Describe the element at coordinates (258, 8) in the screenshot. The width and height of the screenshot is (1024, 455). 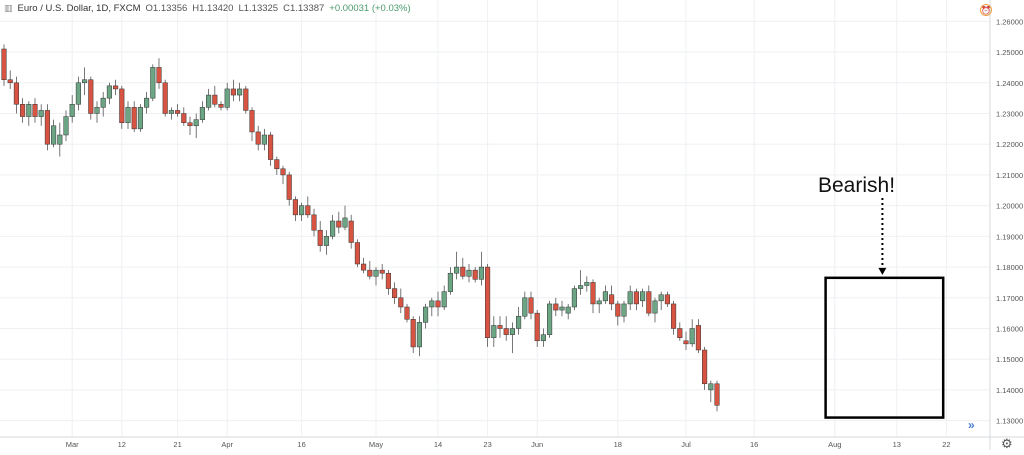
I see `low-value: L1.13325` at that location.